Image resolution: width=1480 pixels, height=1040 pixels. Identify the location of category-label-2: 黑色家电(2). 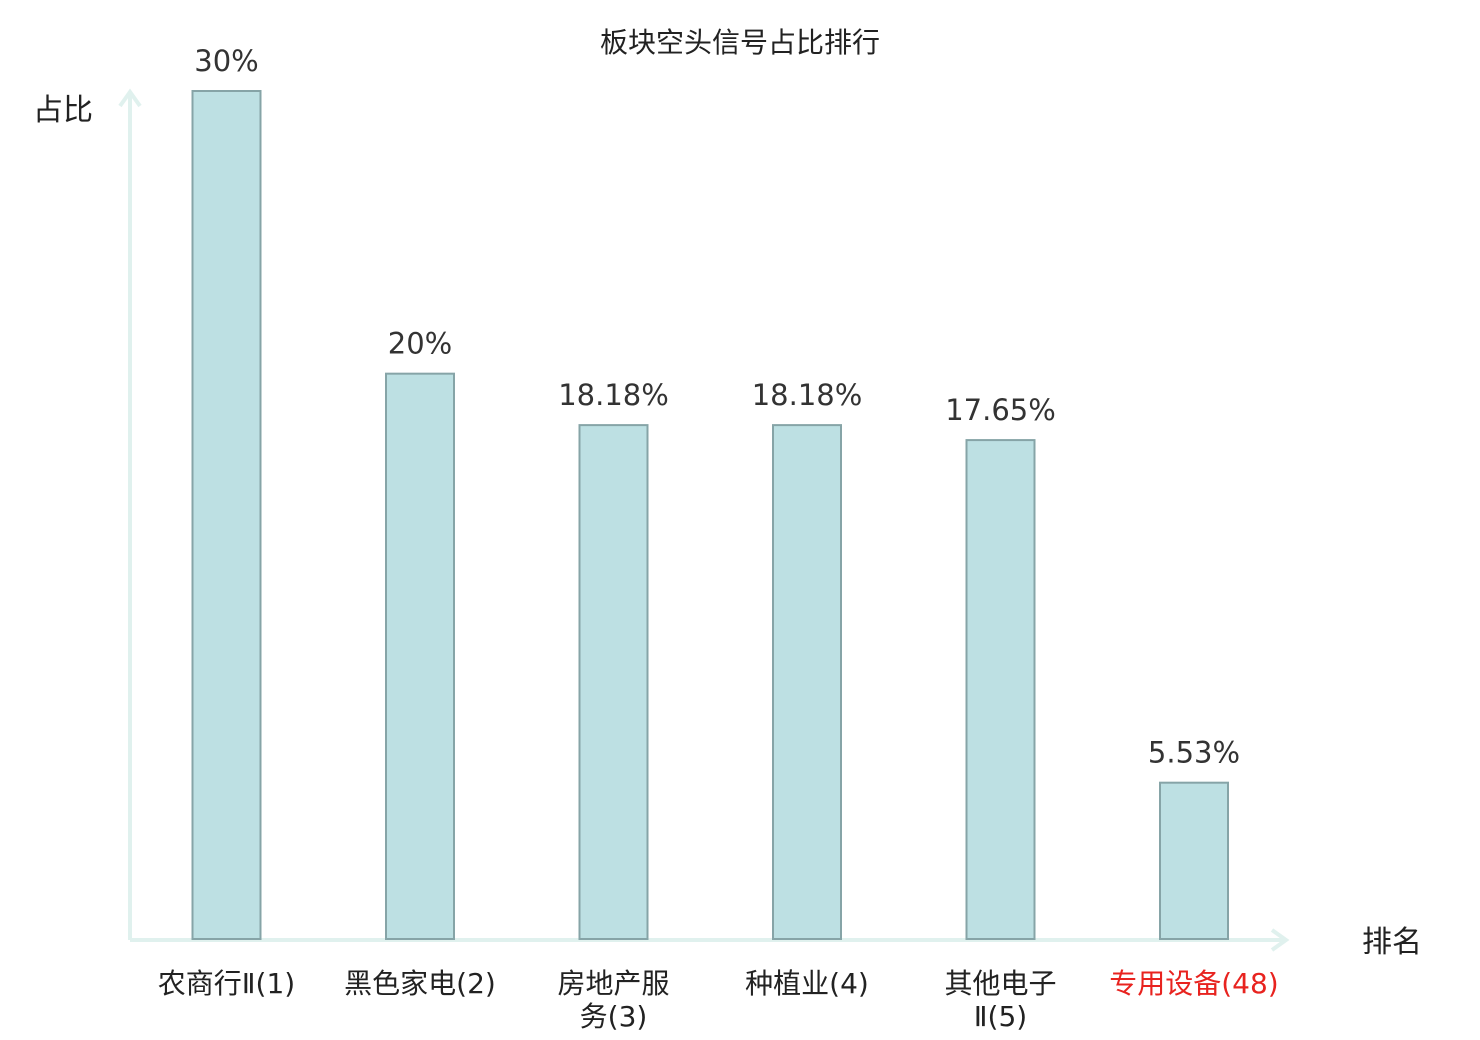
(420, 983).